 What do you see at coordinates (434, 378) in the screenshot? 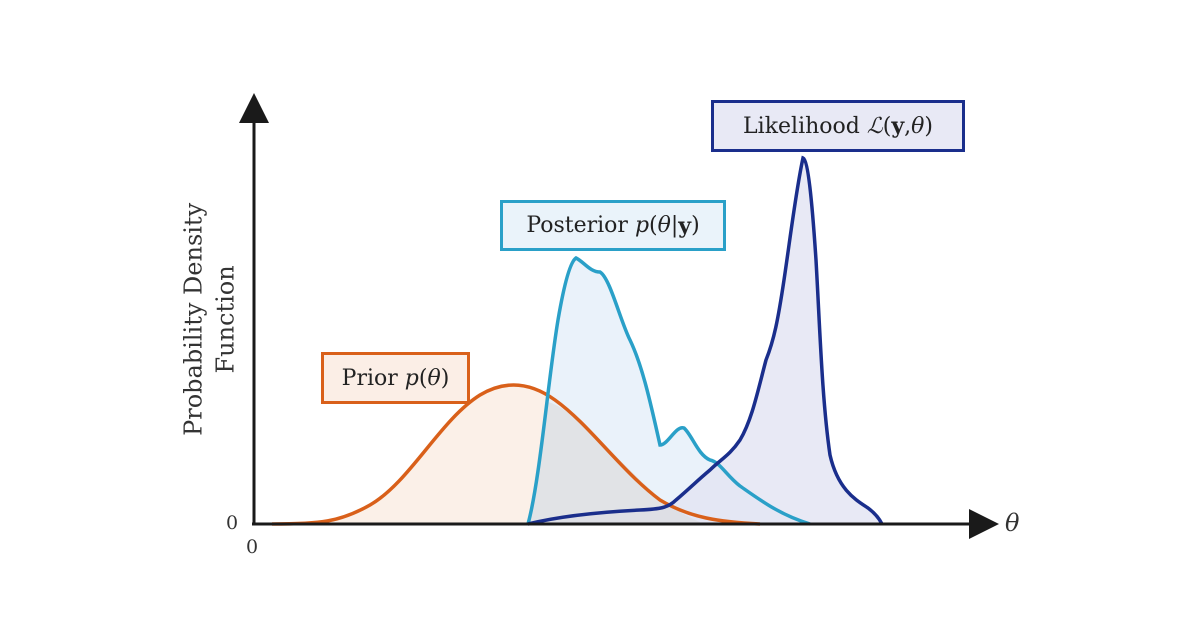
I see `prior-label-theta: θ` at bounding box center [434, 378].